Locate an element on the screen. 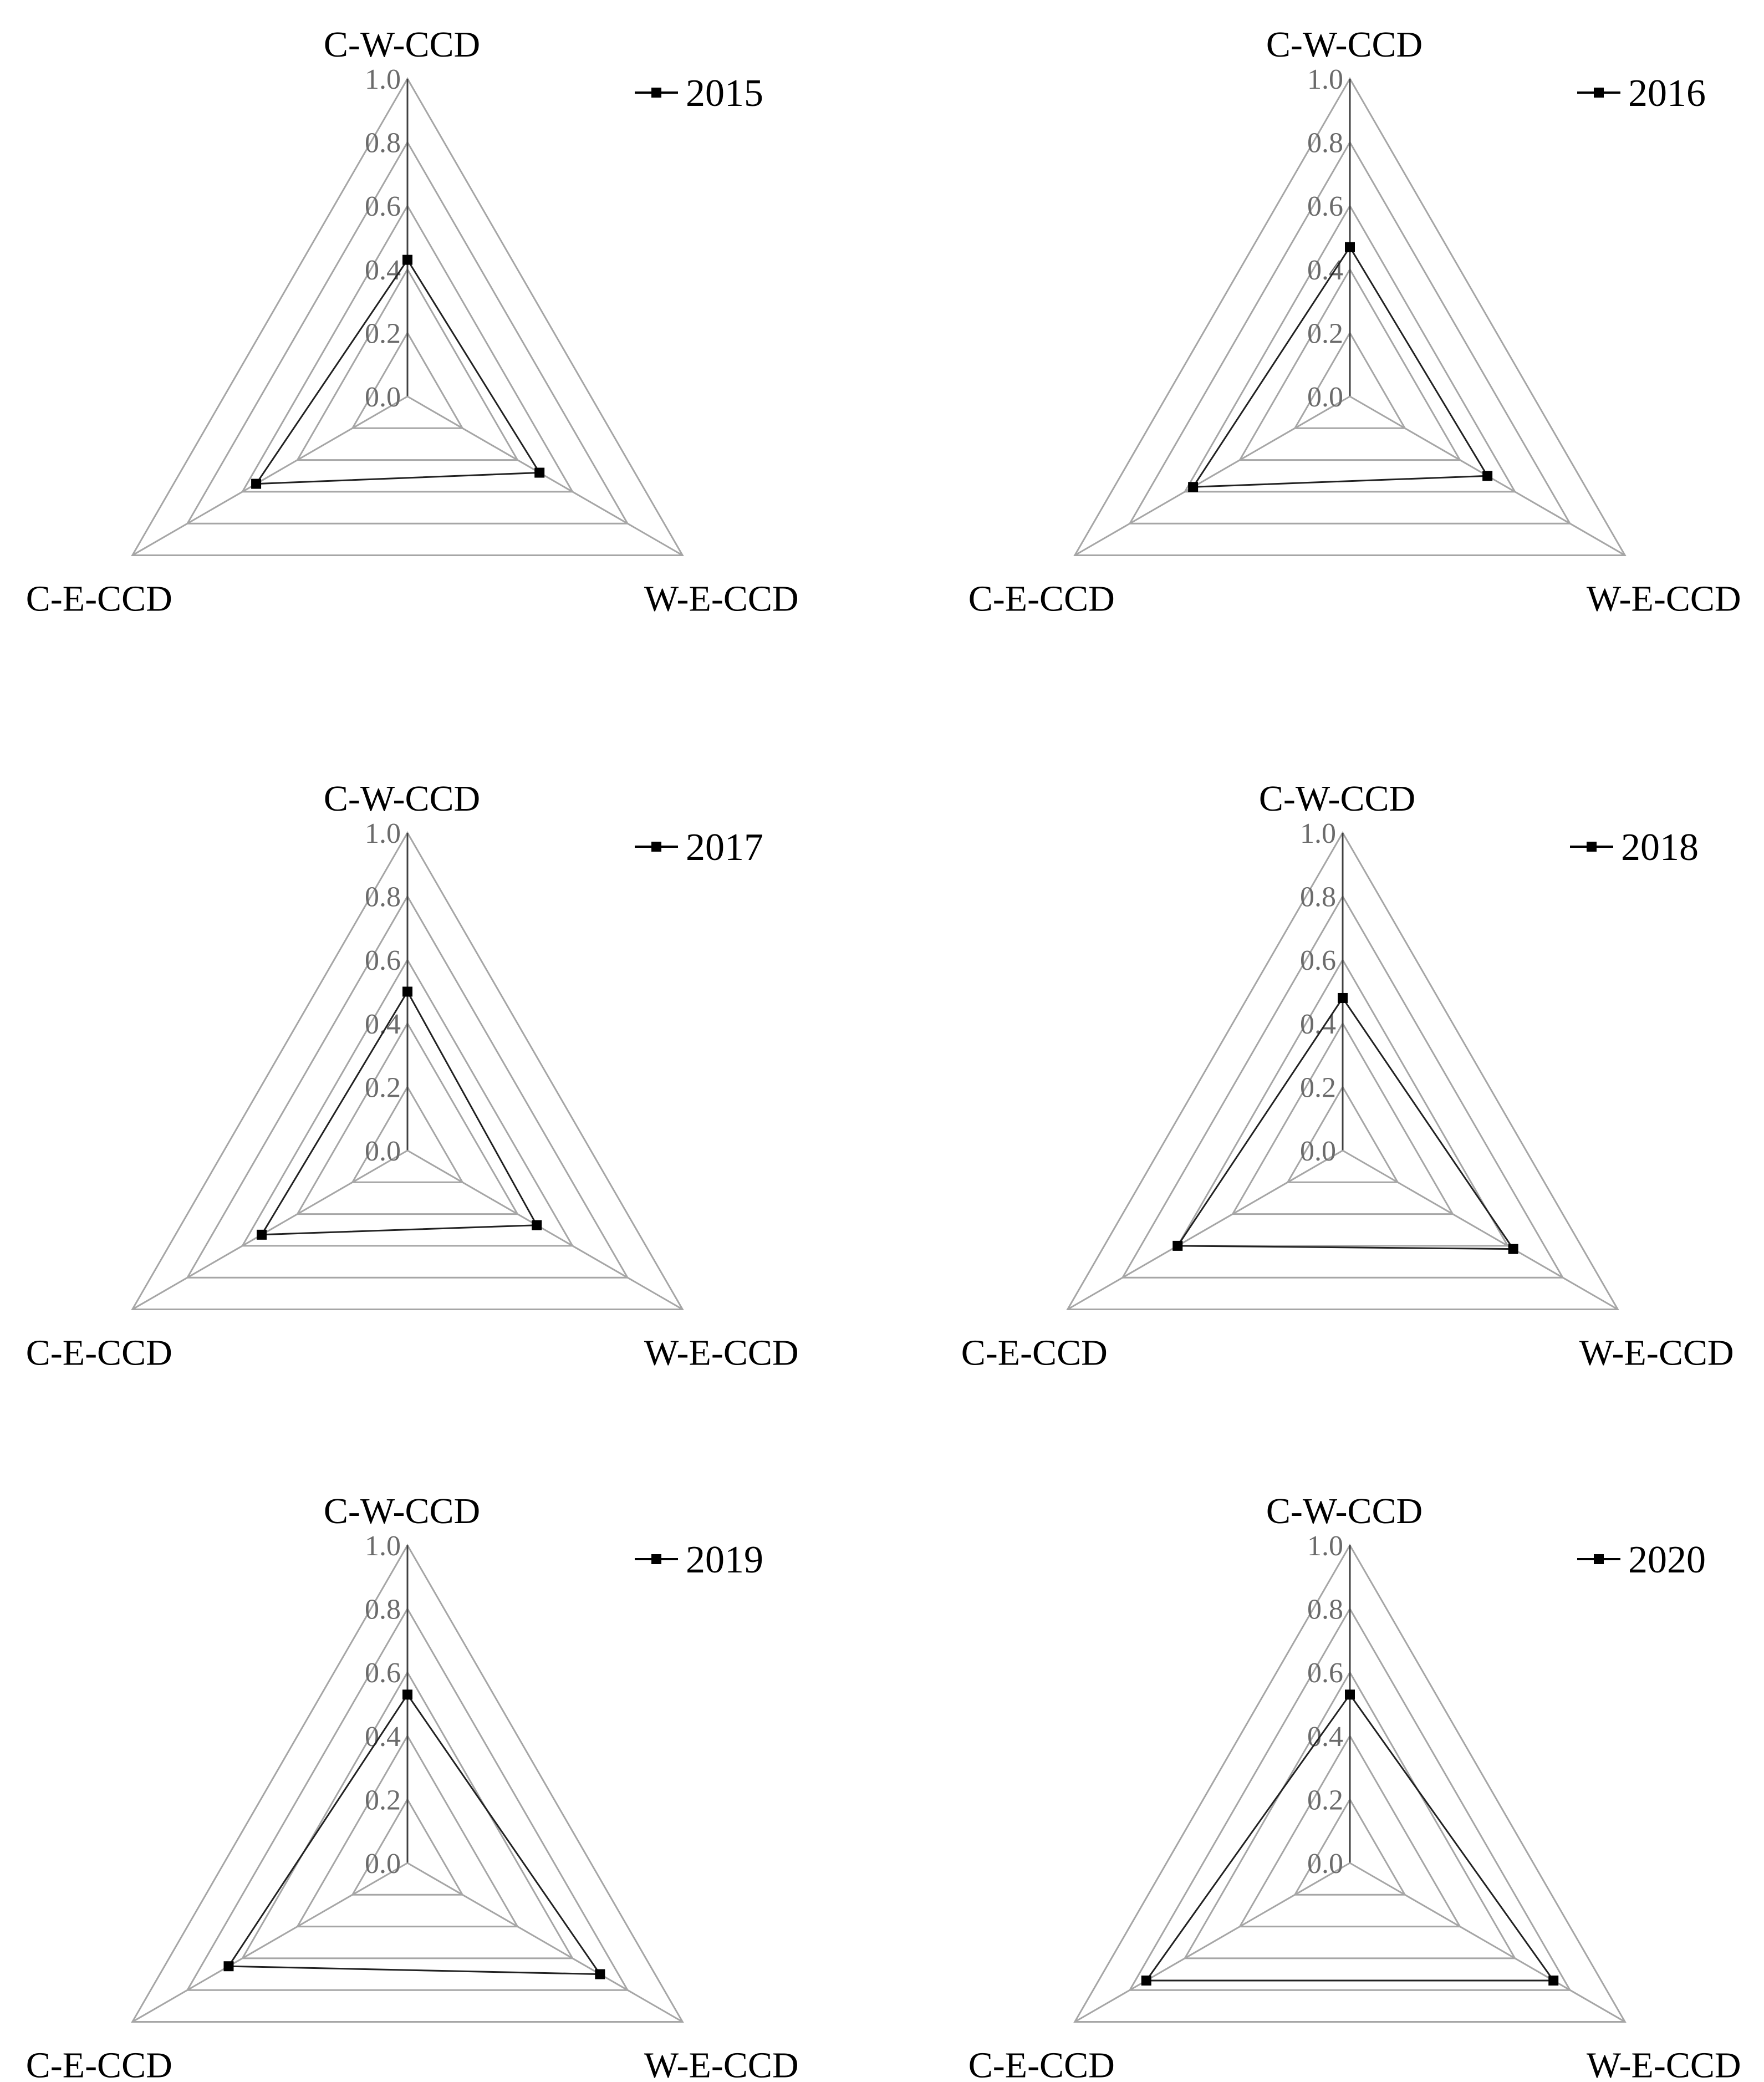  series-line-2016 is located at coordinates (1340, 366).